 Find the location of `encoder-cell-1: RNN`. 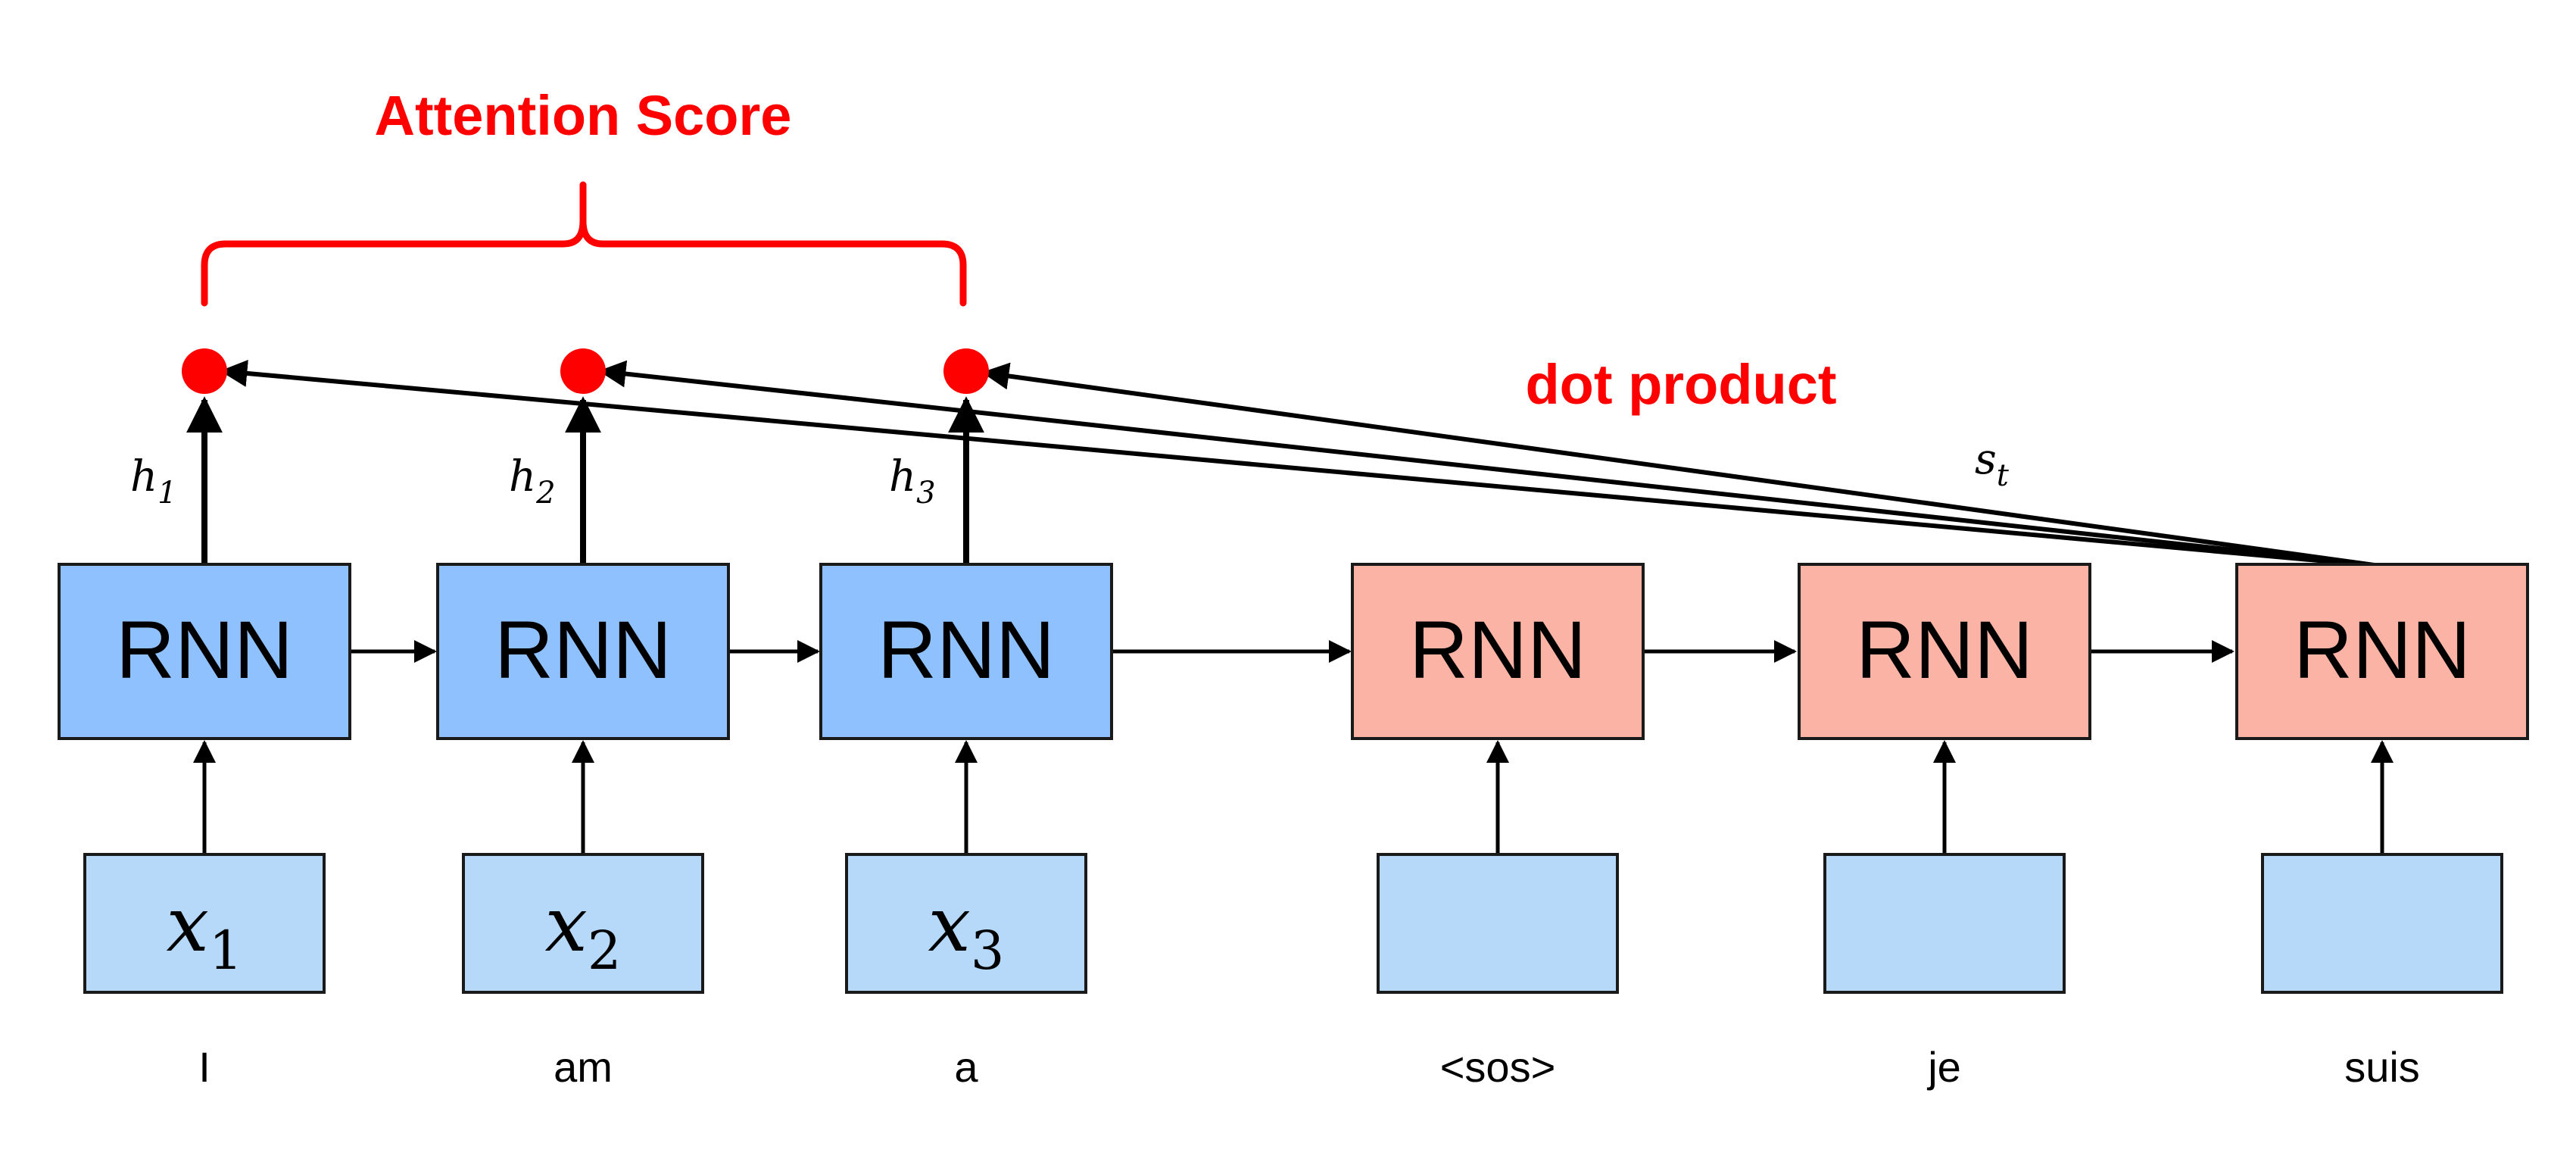

encoder-cell-1: RNN is located at coordinates (204, 651).